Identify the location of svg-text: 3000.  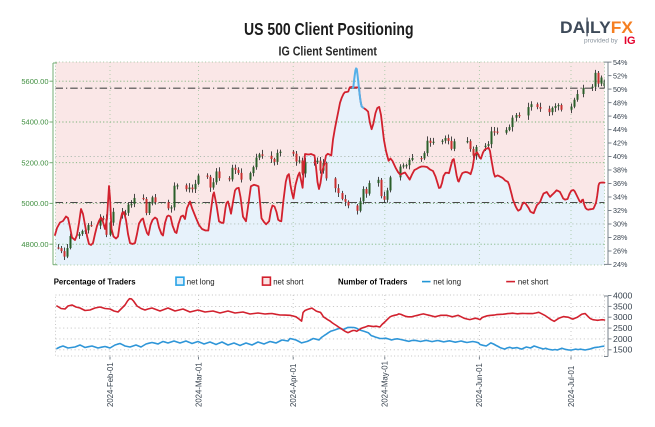
(622, 317).